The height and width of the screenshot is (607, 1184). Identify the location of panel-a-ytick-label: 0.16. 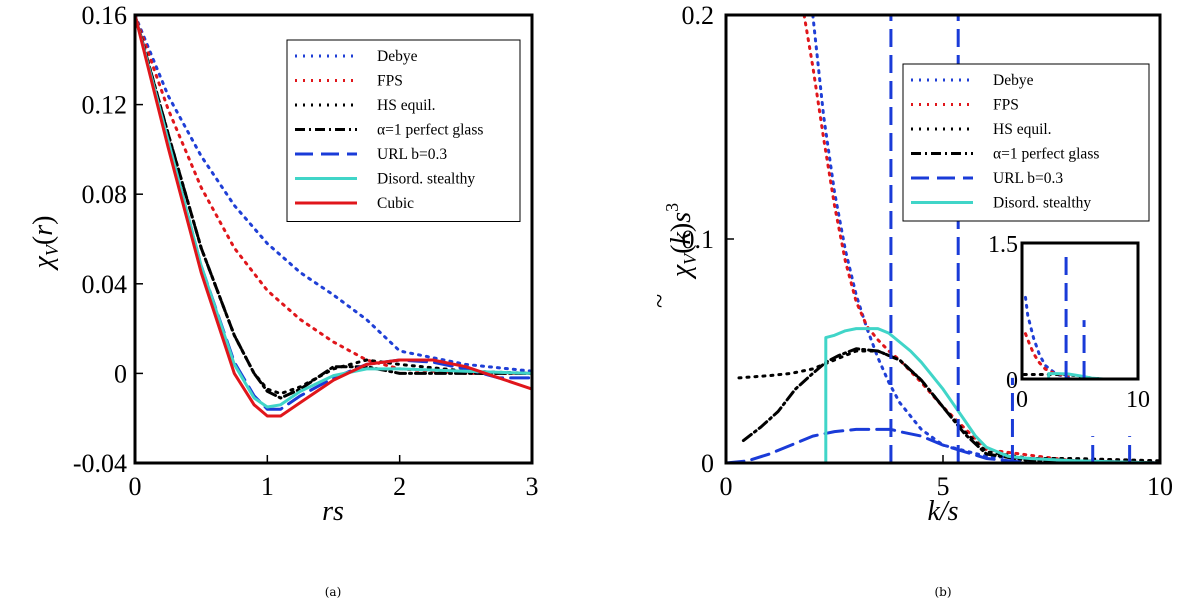
(105, 15).